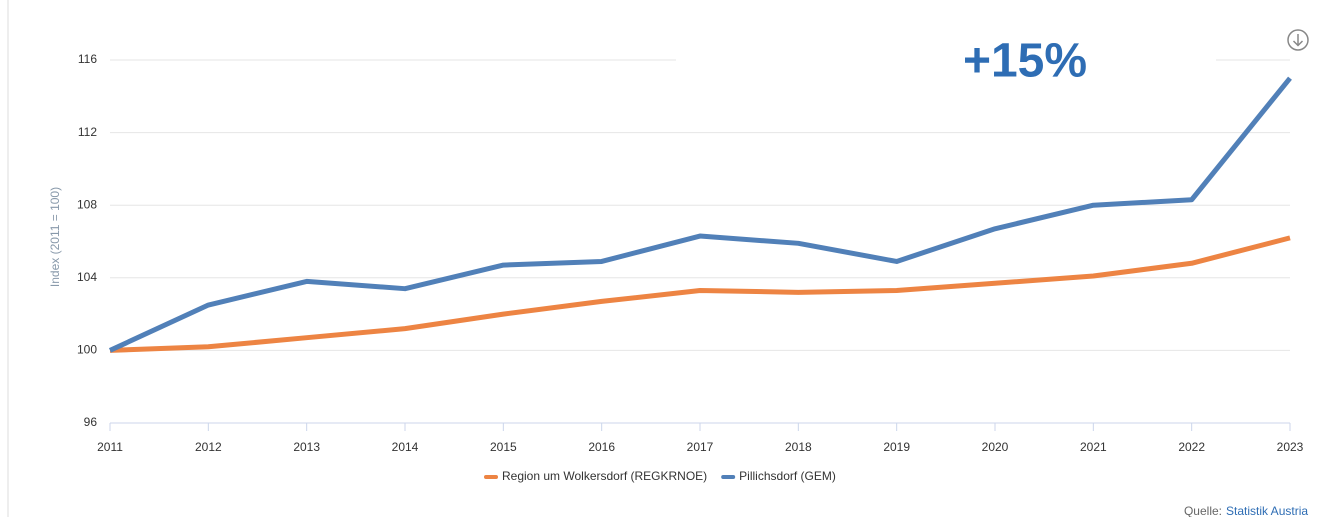 The image size is (1330, 517). I want to click on y-tick-label: 116, so click(87, 59).